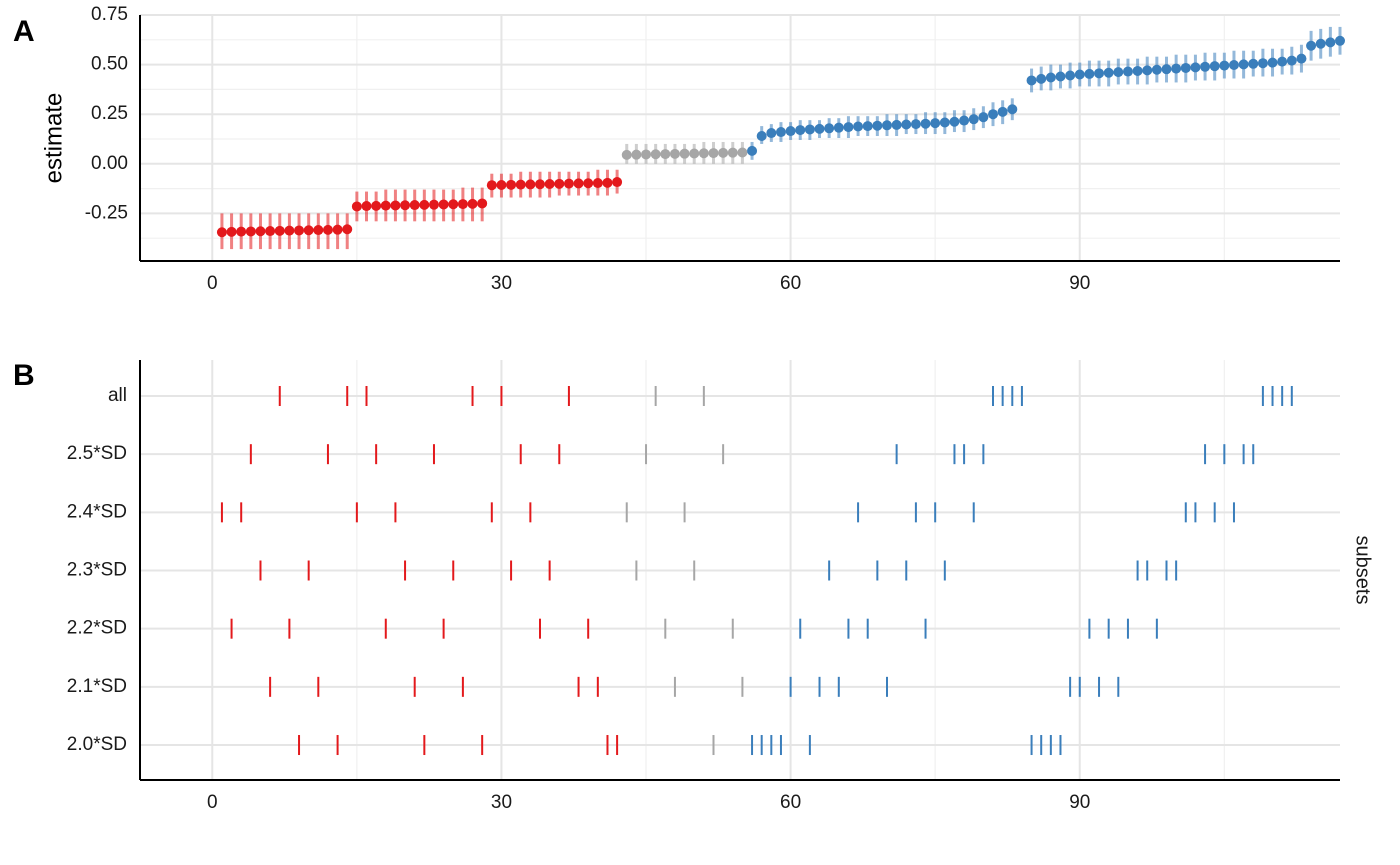 Image resolution: width=1400 pixels, height=865 pixels. What do you see at coordinates (97, 686) in the screenshot?
I see `panel-b-row-label: 2.1*SD` at bounding box center [97, 686].